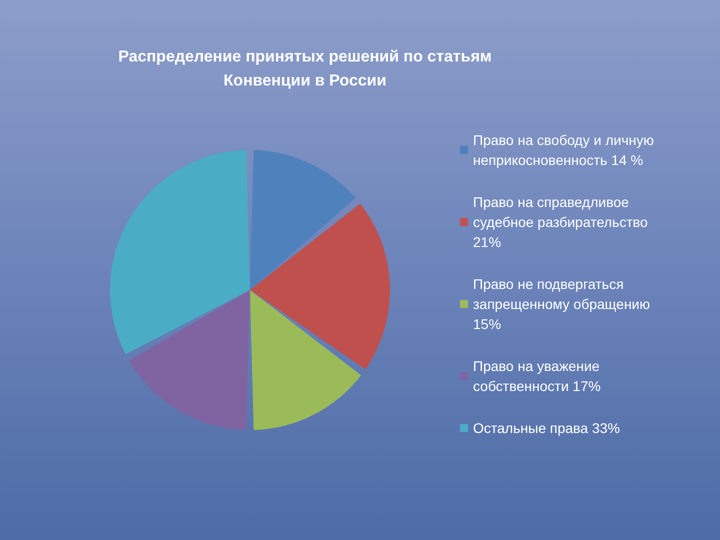 This screenshot has height=540, width=720. Describe the element at coordinates (546, 428) in the screenshot. I see `legend-label: Остальные права 33%` at that location.